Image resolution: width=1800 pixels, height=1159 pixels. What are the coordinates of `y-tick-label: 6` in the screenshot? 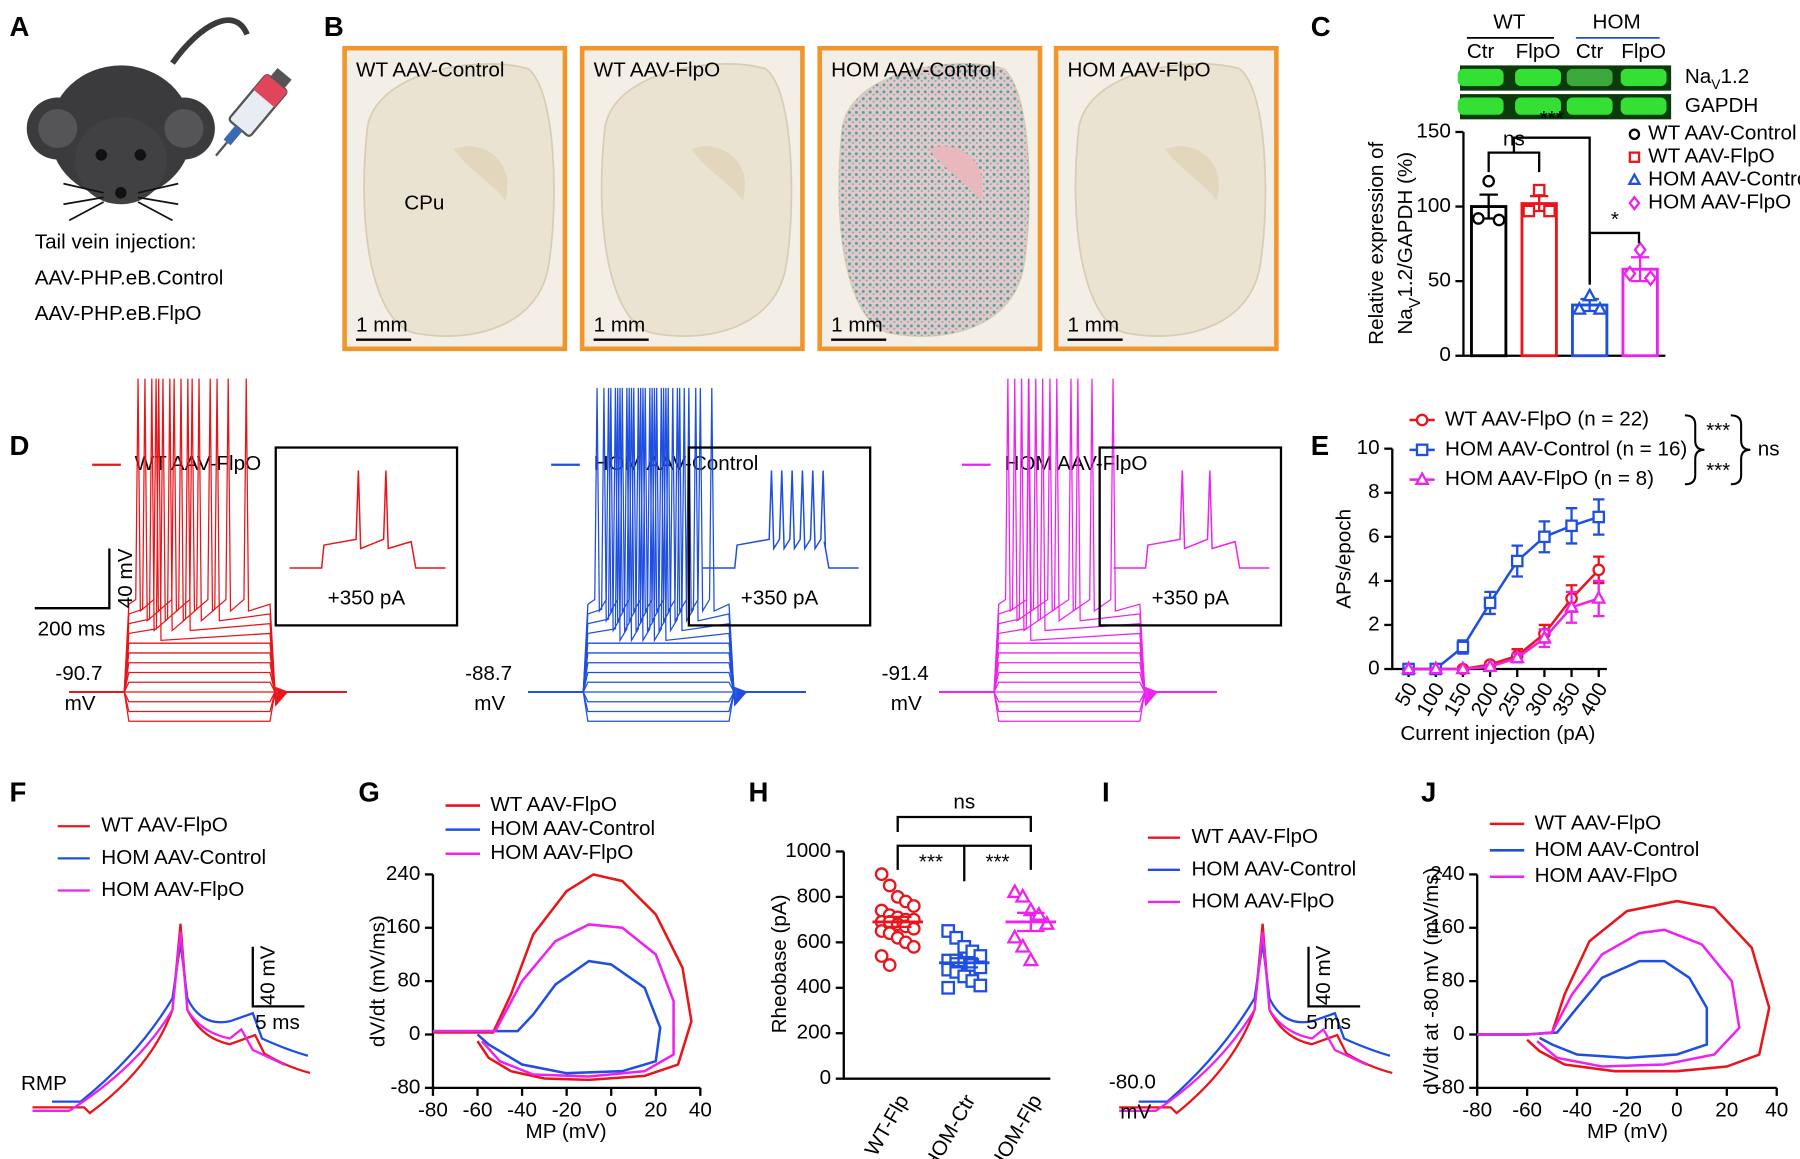 It's located at (1373, 535).